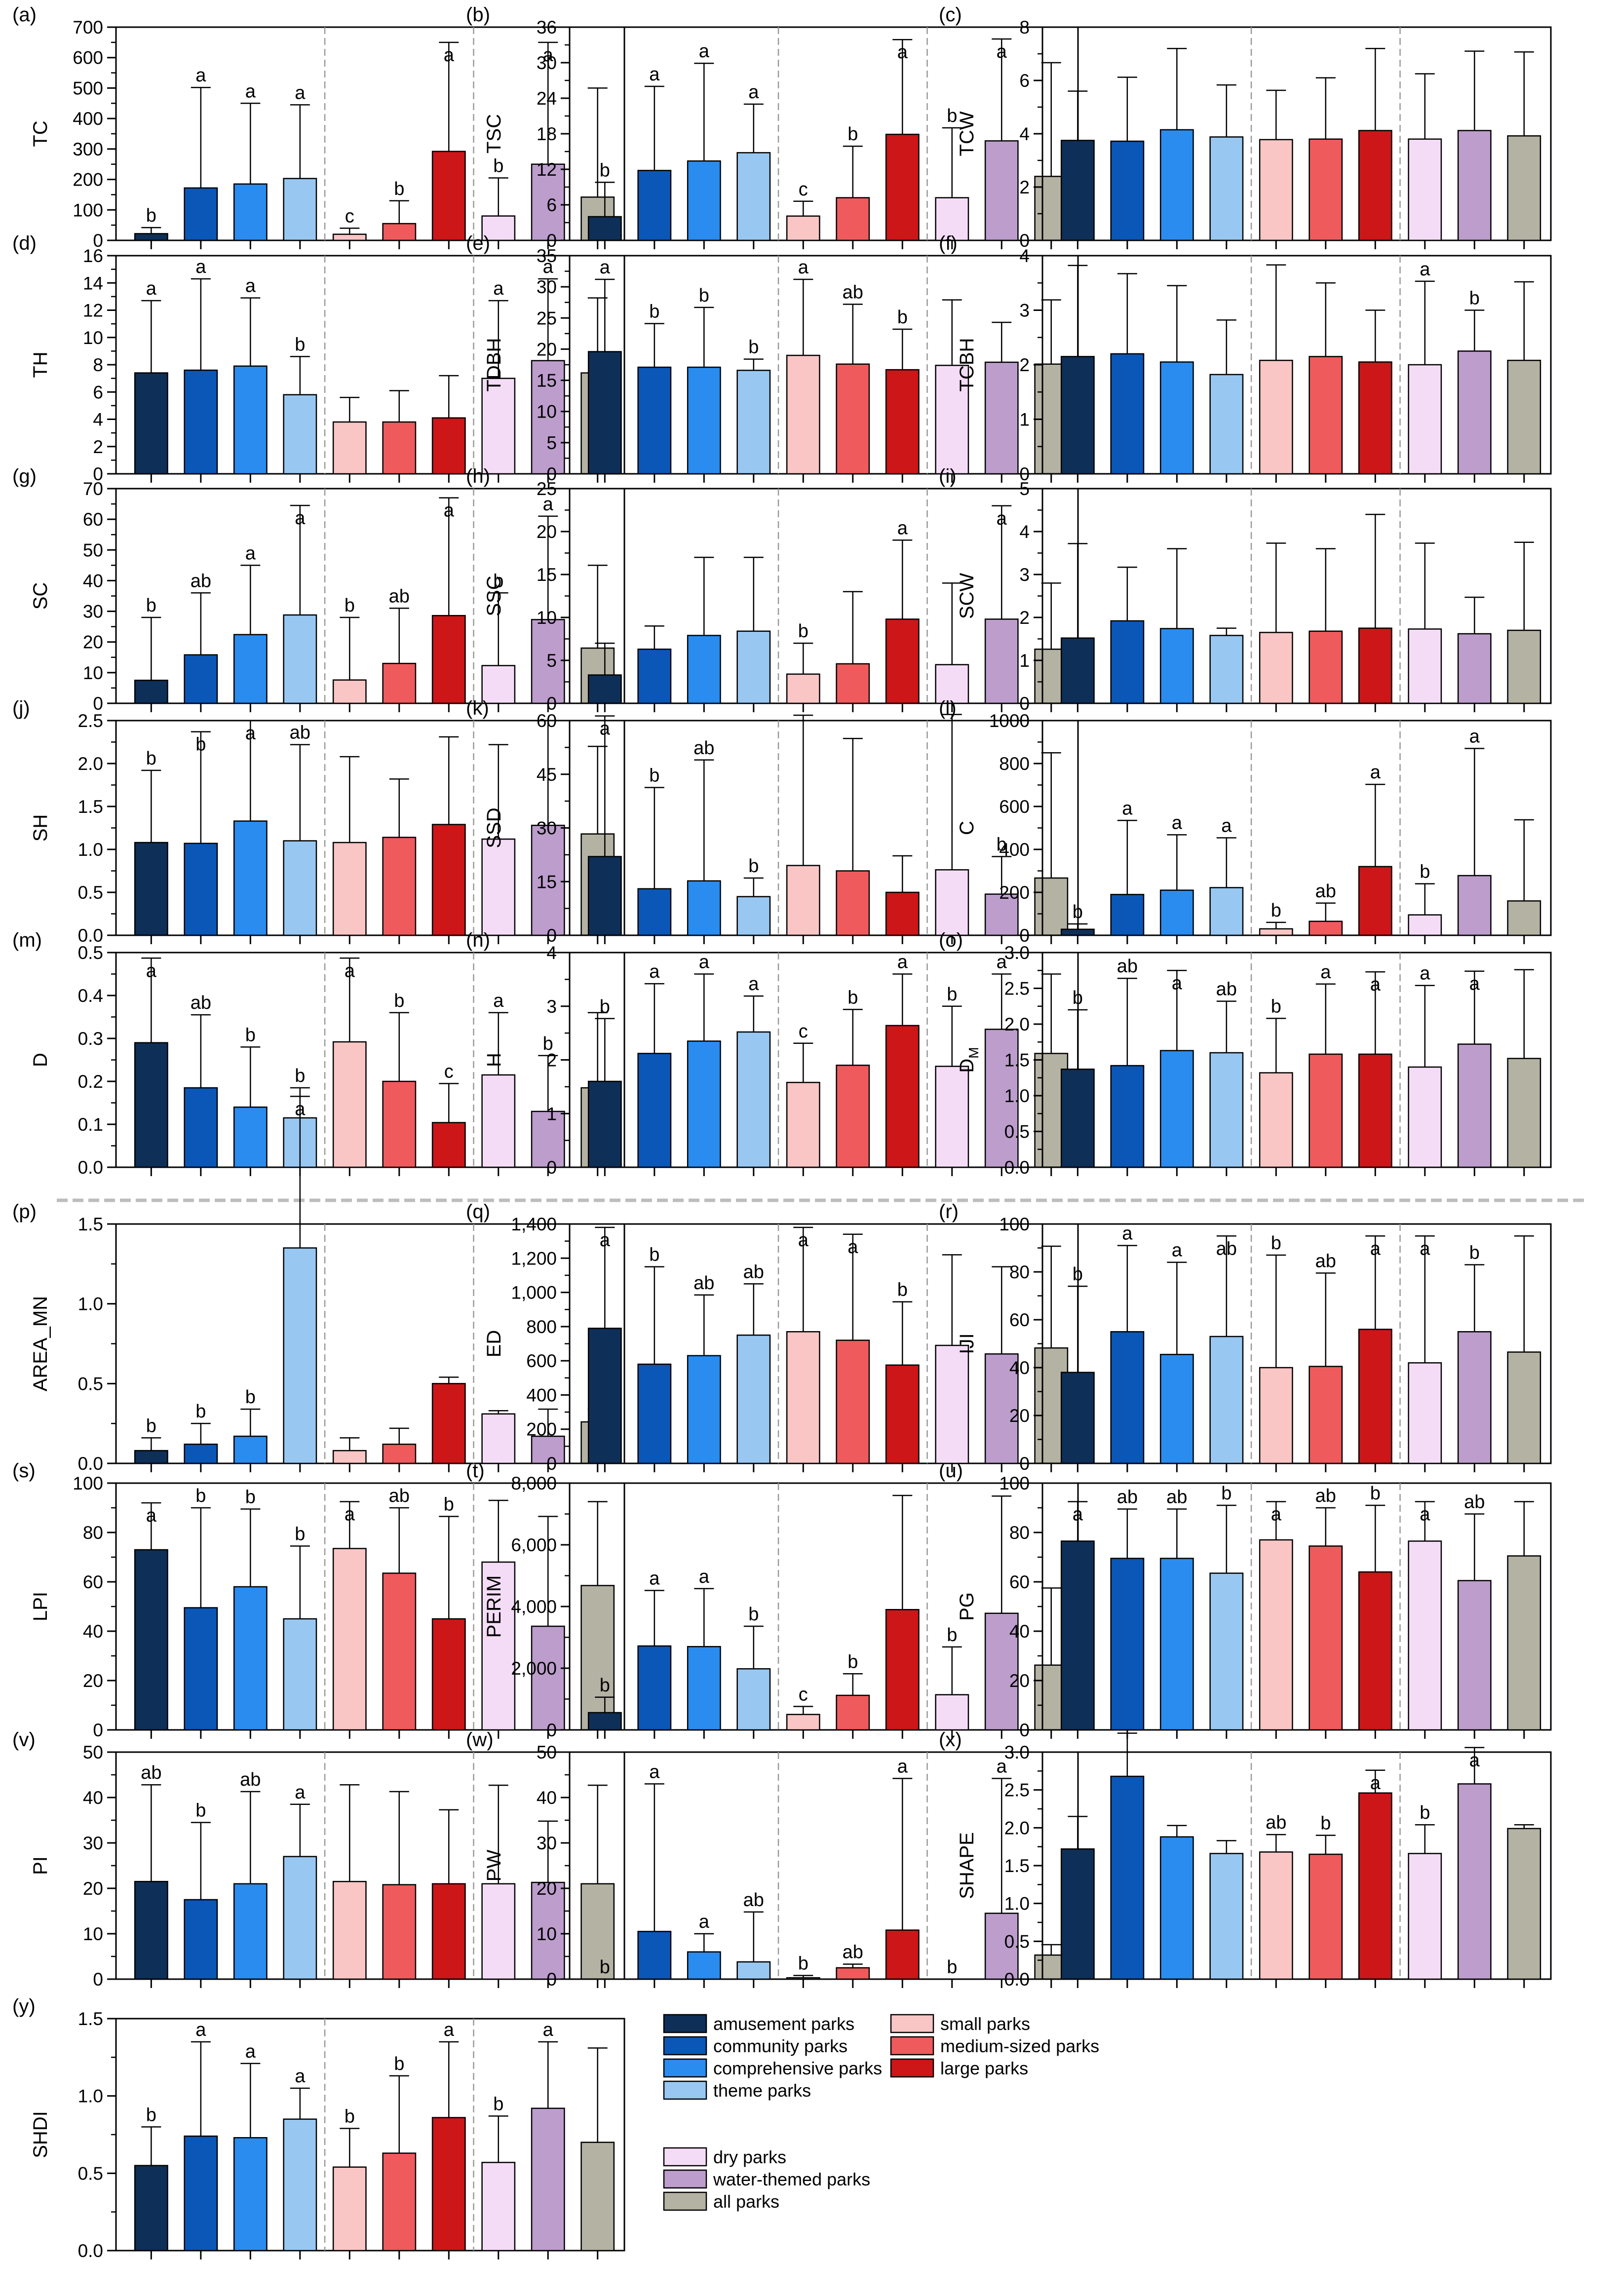 This screenshot has width=1617, height=2296. Describe the element at coordinates (551, 205) in the screenshot. I see `y-tick-label: 6` at that location.